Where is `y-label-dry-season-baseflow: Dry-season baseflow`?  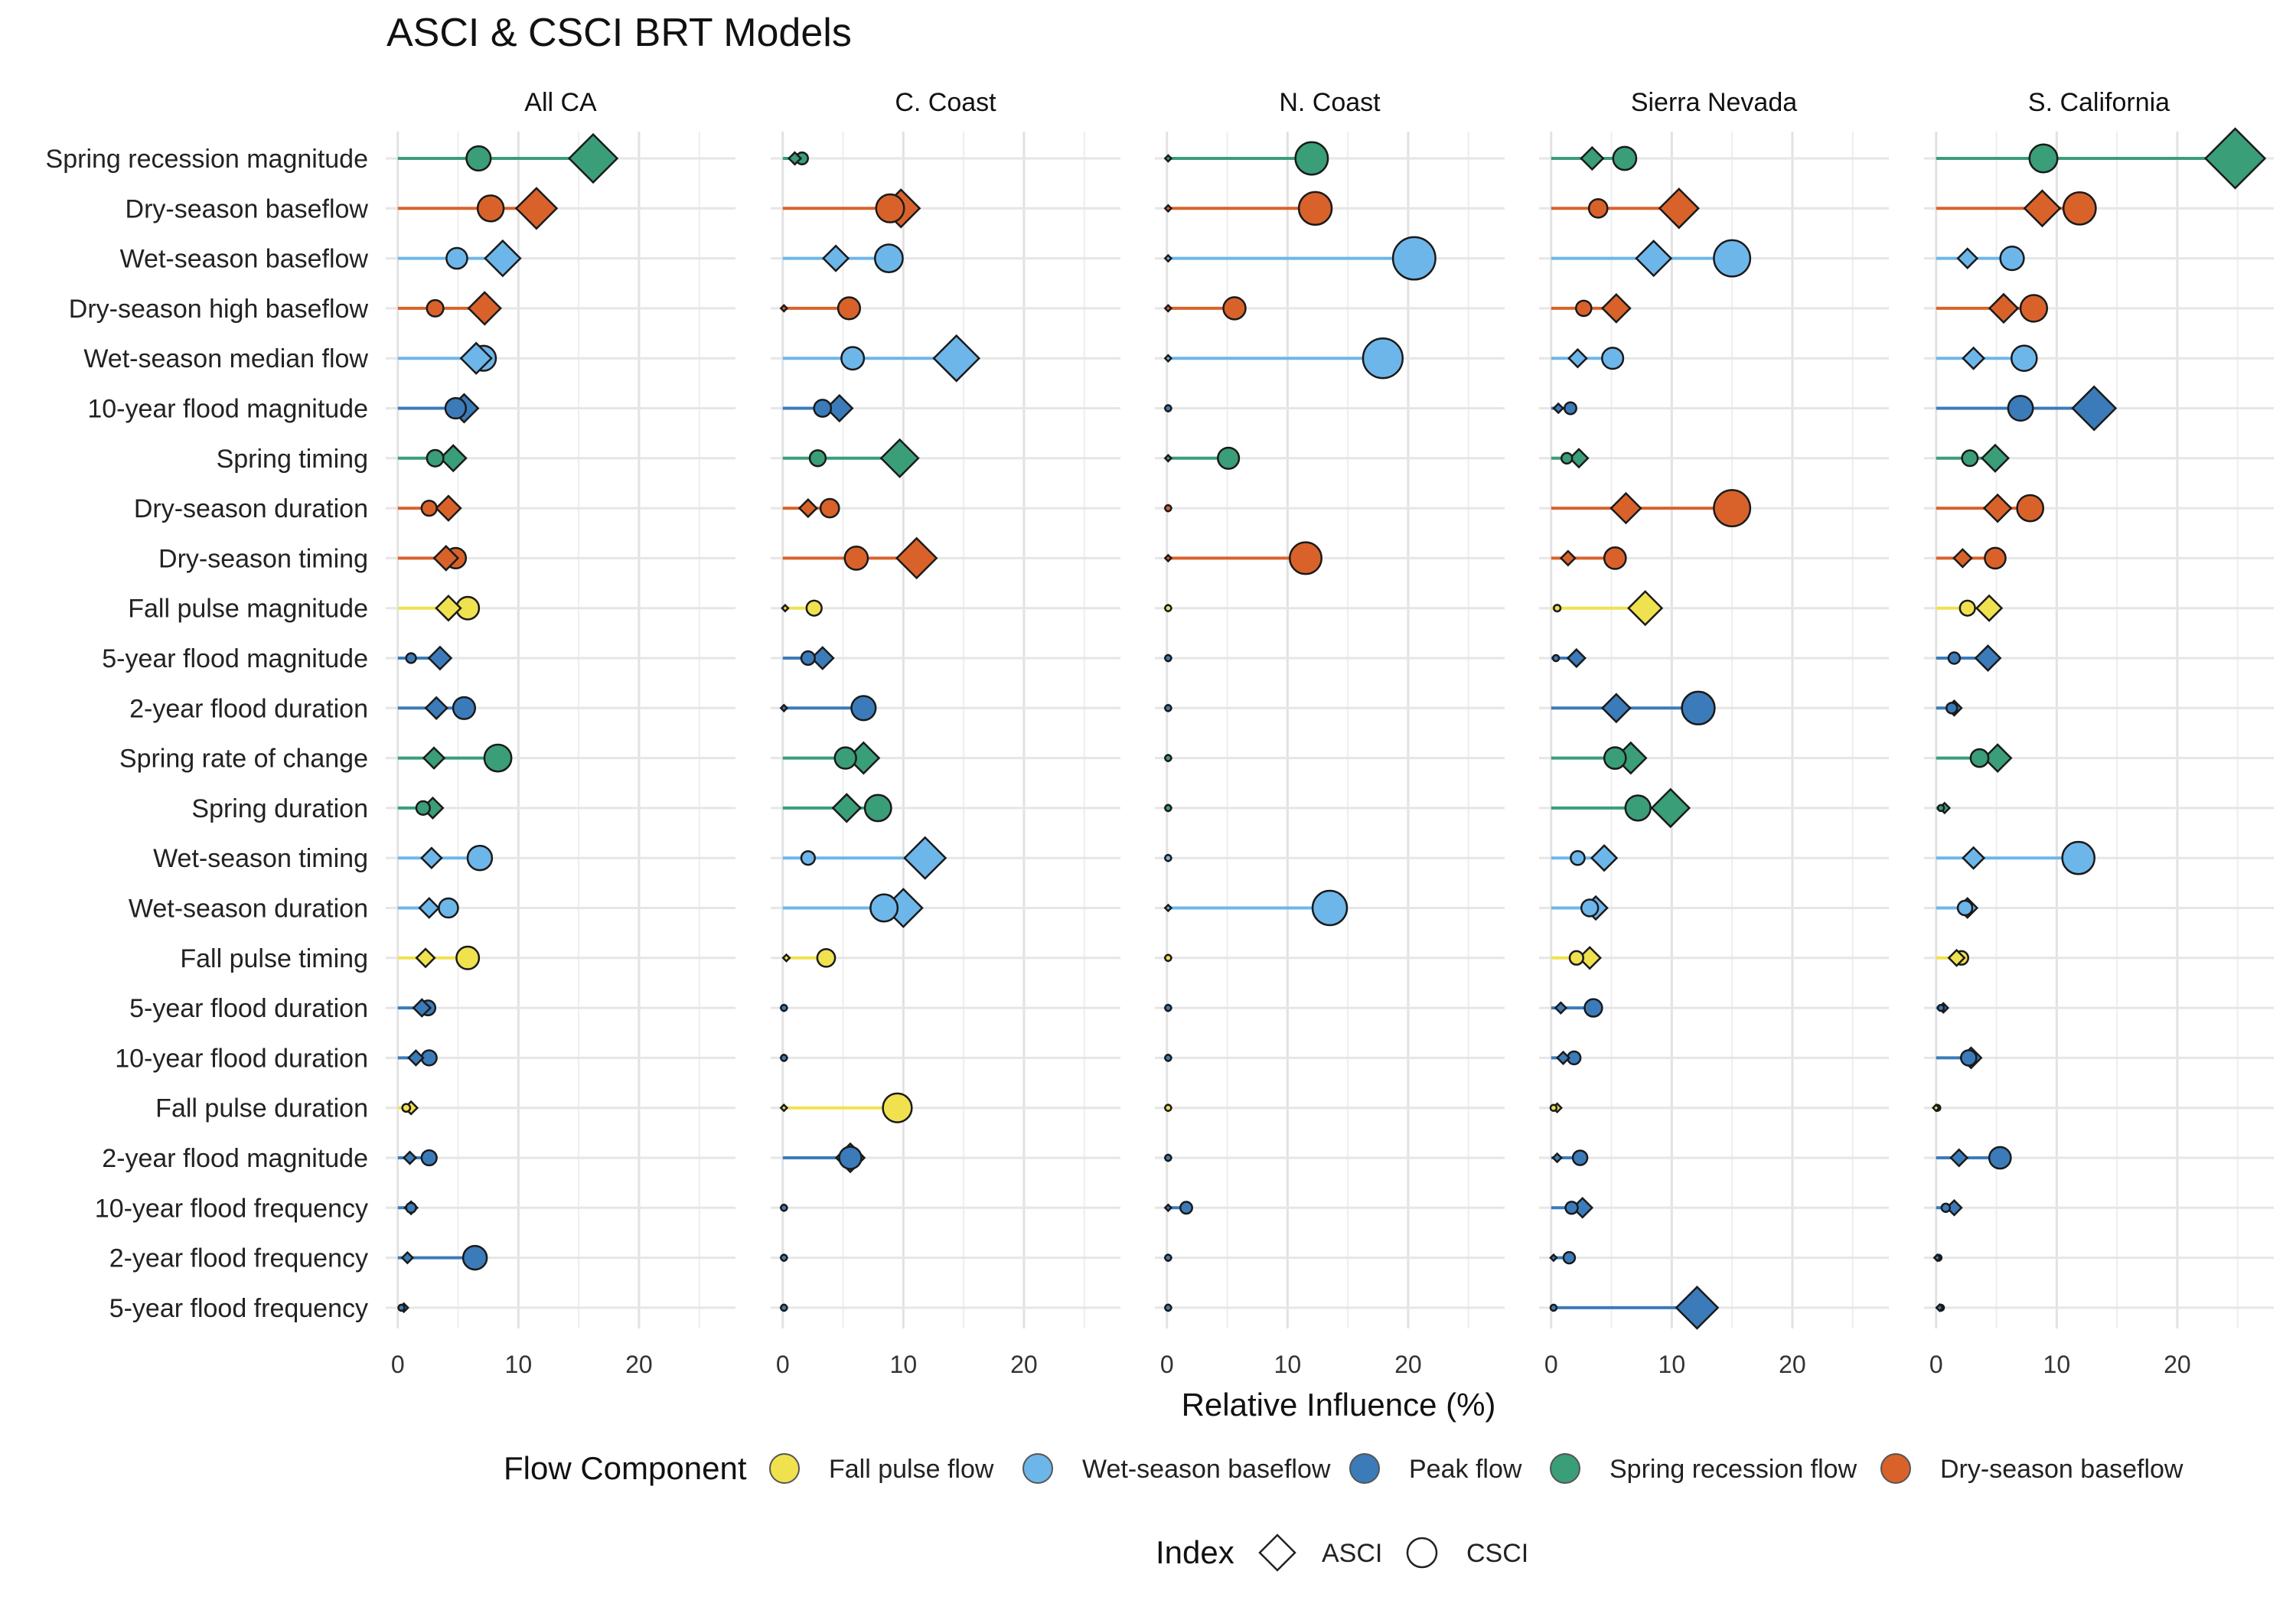
y-label-dry-season-baseflow: Dry-season baseflow is located at coordinates (247, 209).